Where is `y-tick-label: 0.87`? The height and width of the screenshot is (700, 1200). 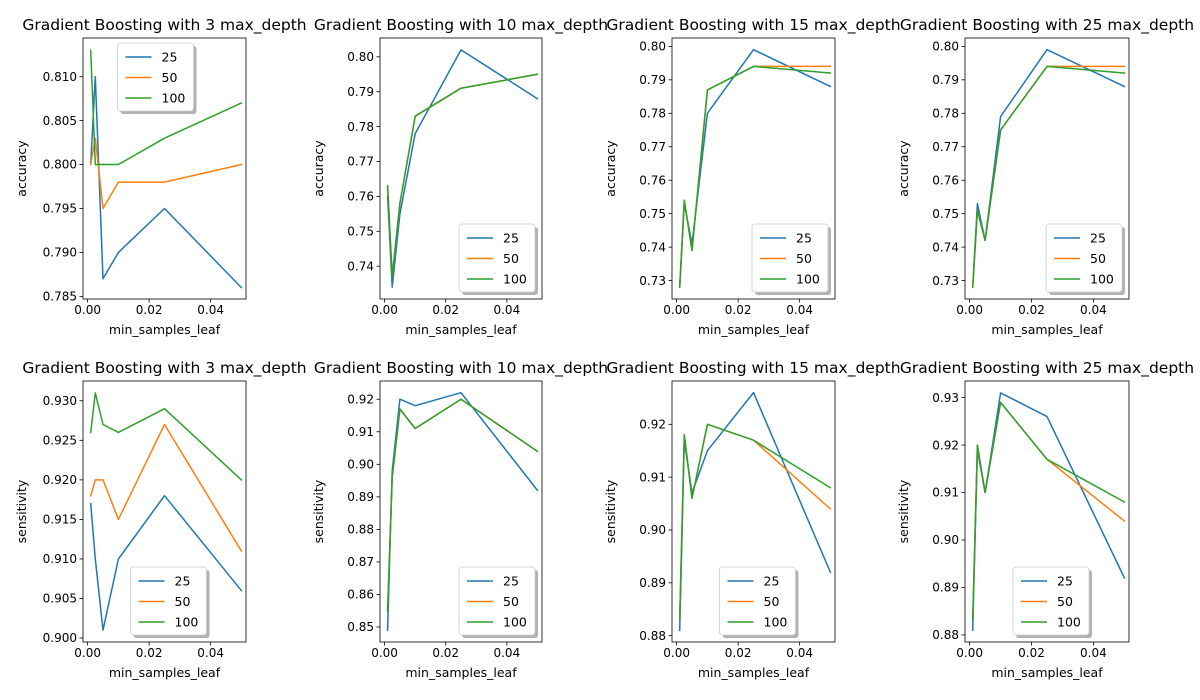
y-tick-label: 0.87 is located at coordinates (360, 562).